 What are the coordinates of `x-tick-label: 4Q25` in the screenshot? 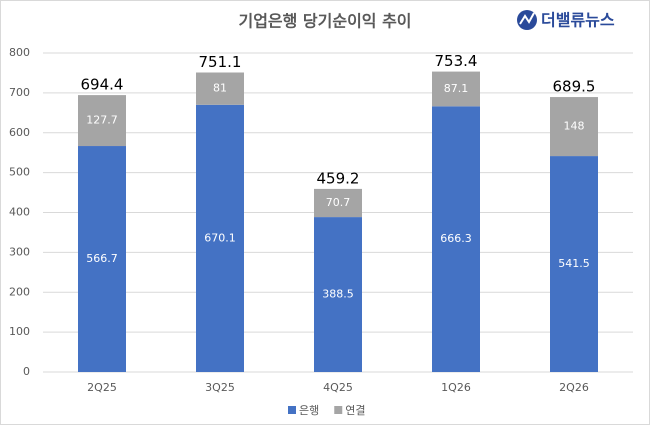 It's located at (338, 387).